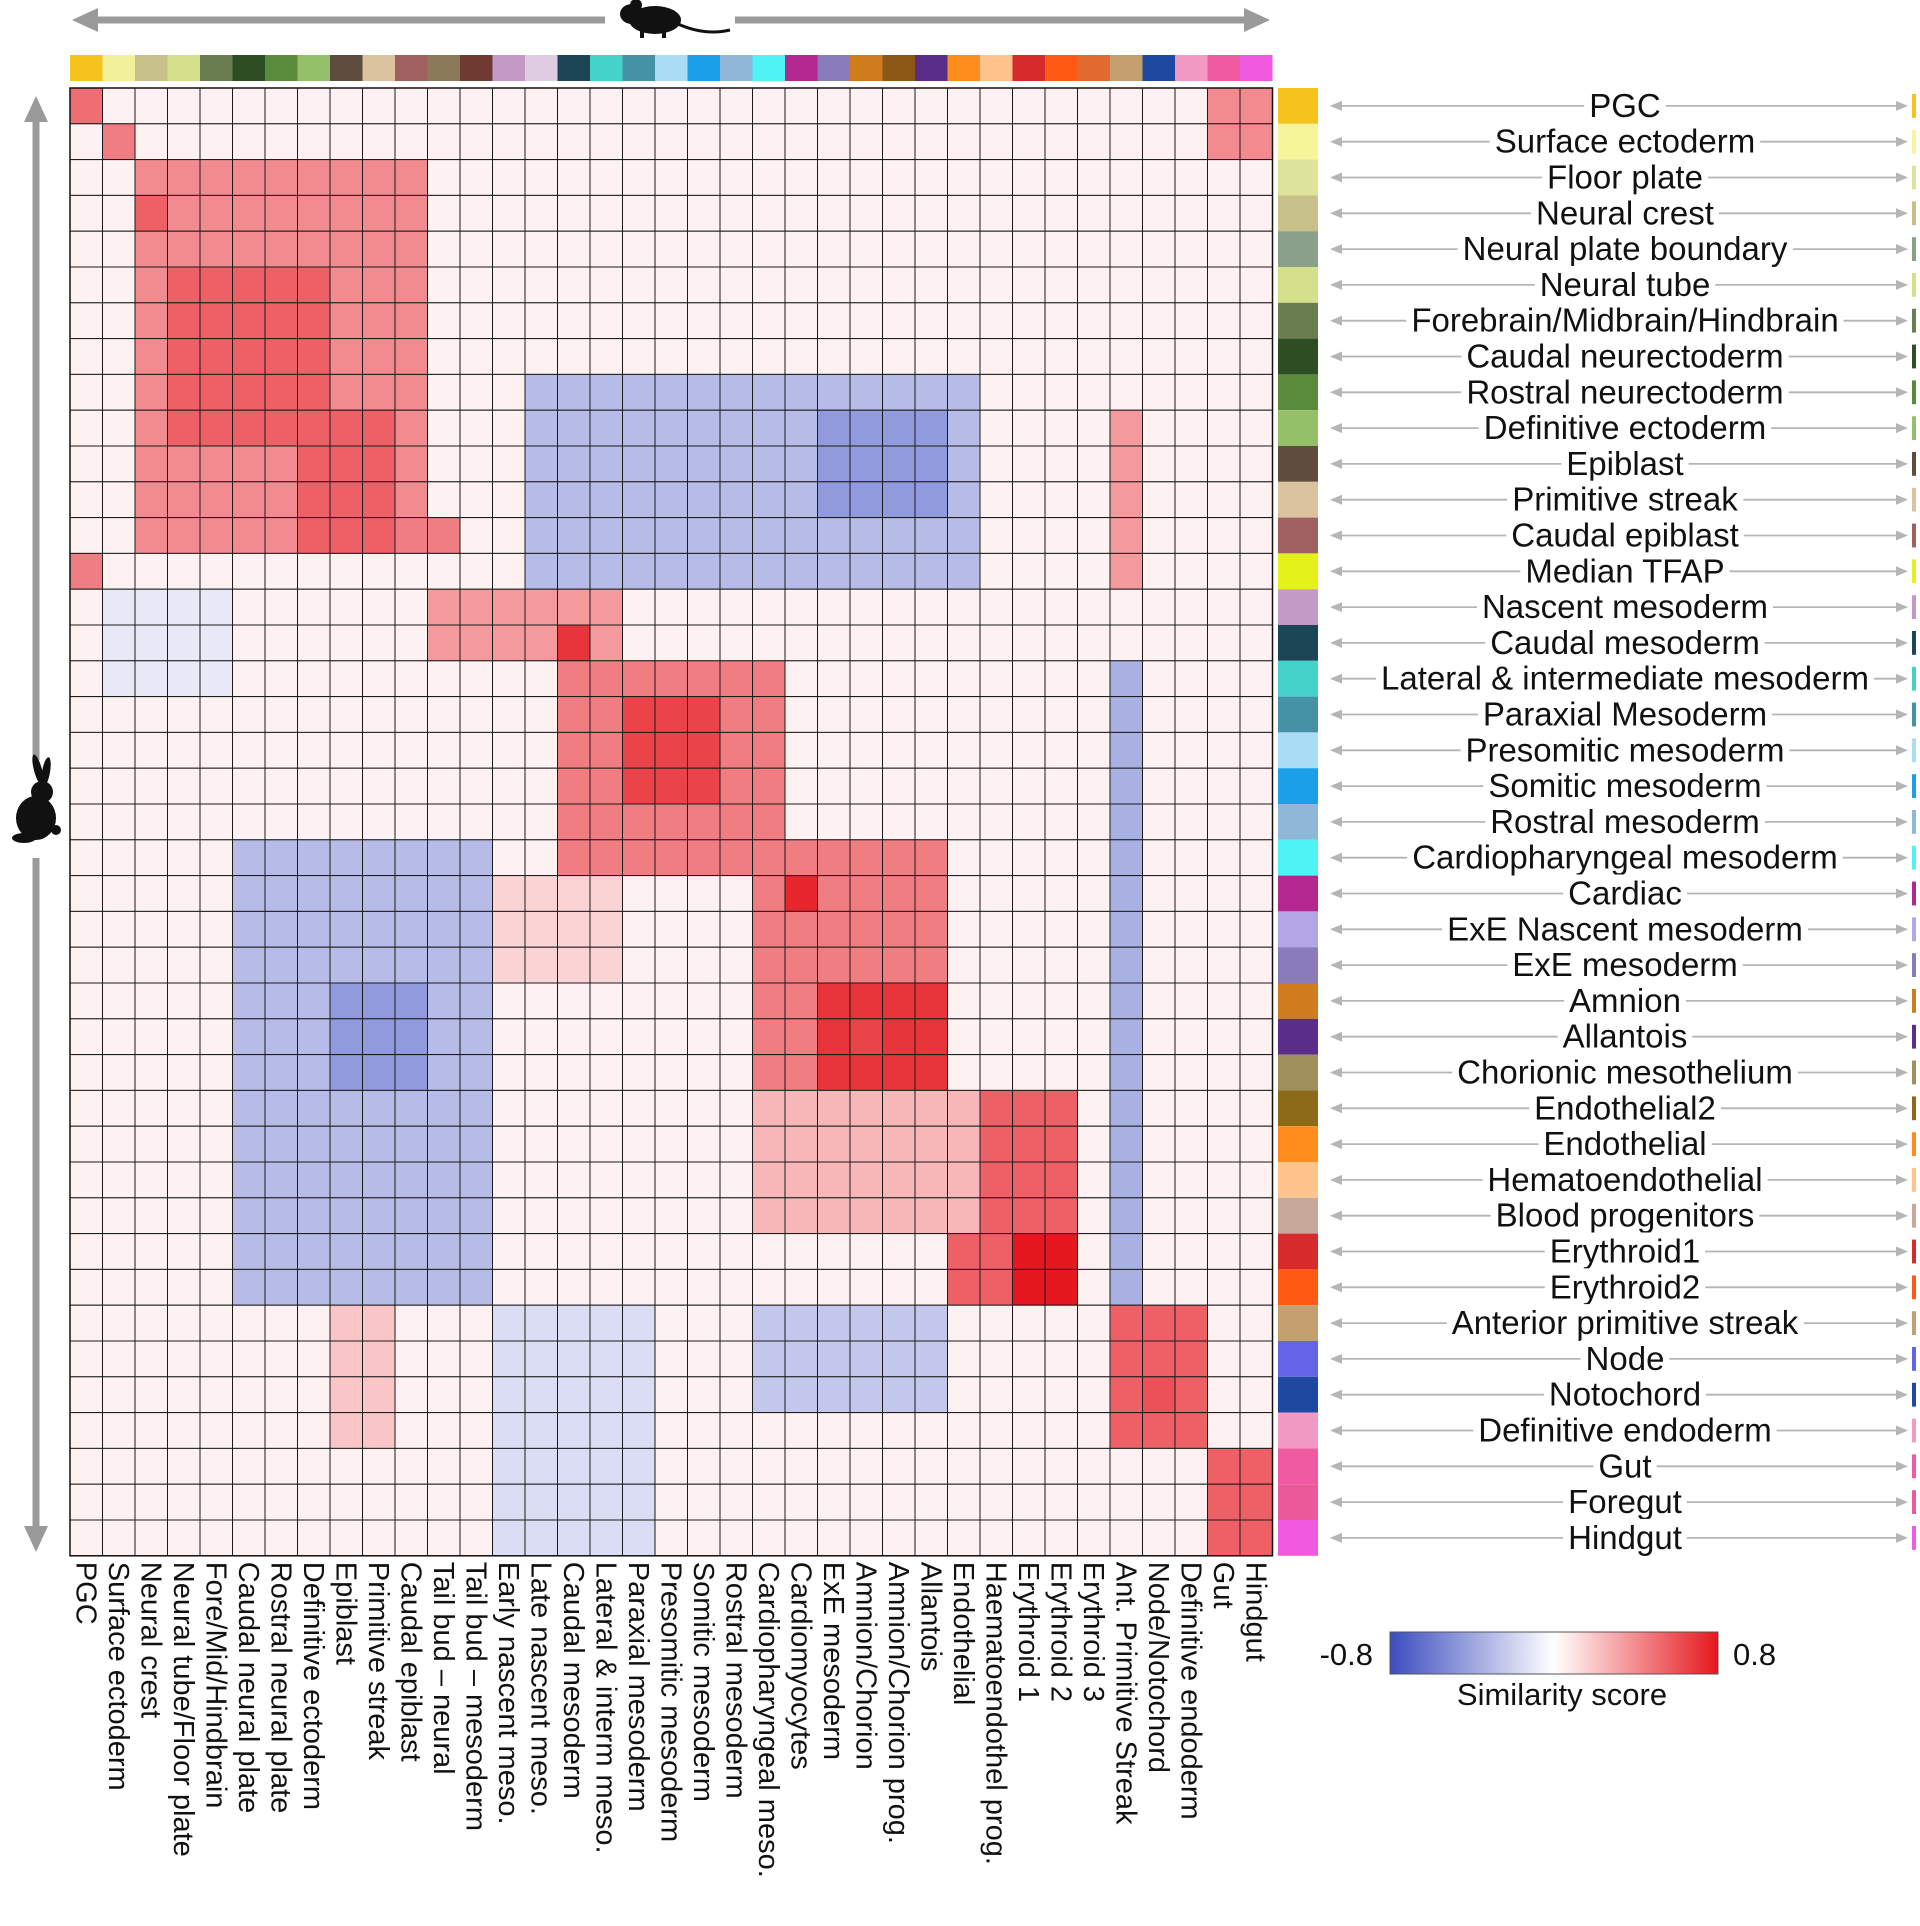  Describe the element at coordinates (118, 1676) in the screenshot. I see `column-label: Surface ectoderm` at that location.